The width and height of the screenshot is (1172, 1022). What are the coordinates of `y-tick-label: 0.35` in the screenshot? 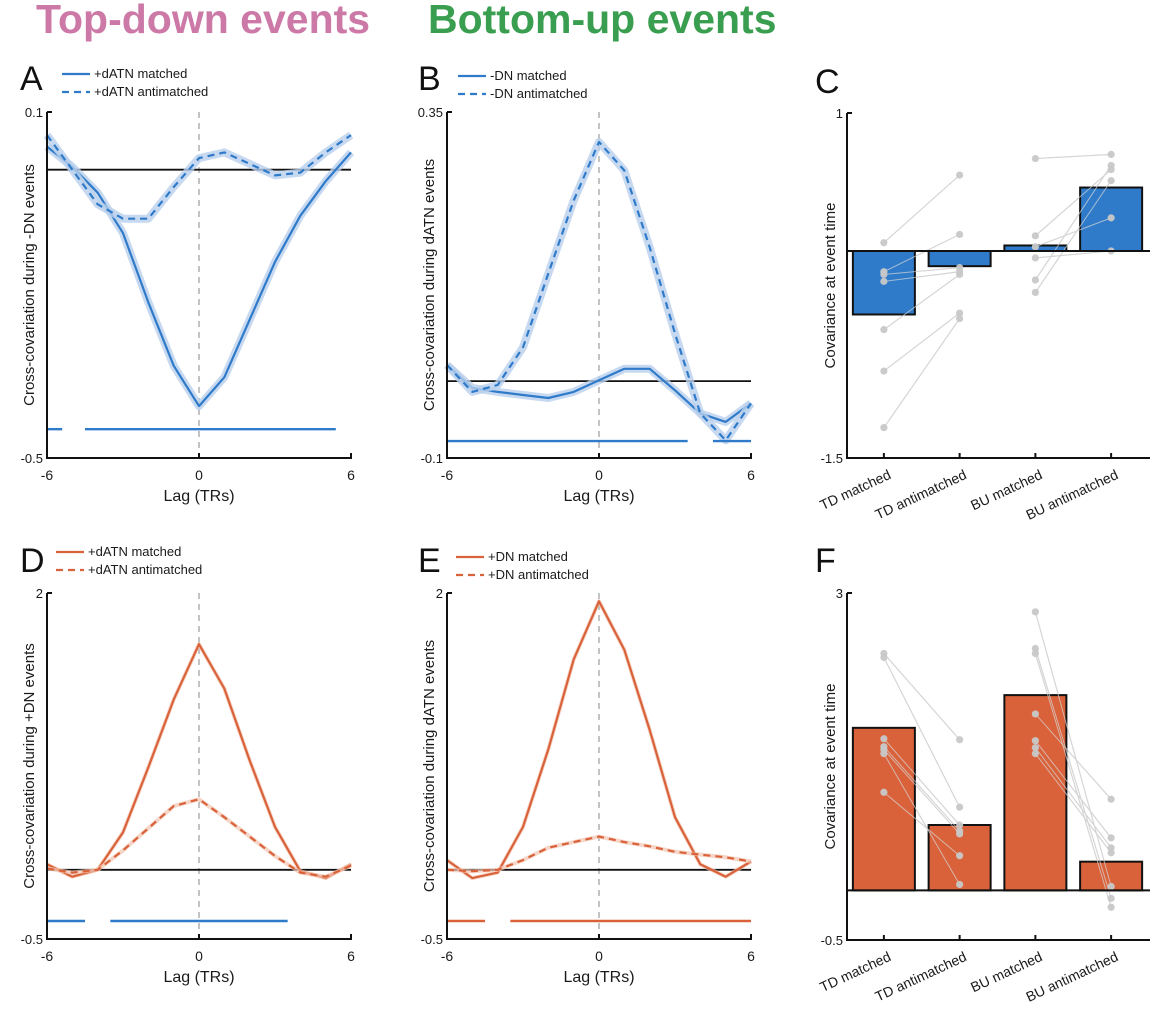 It's located at (430, 112).